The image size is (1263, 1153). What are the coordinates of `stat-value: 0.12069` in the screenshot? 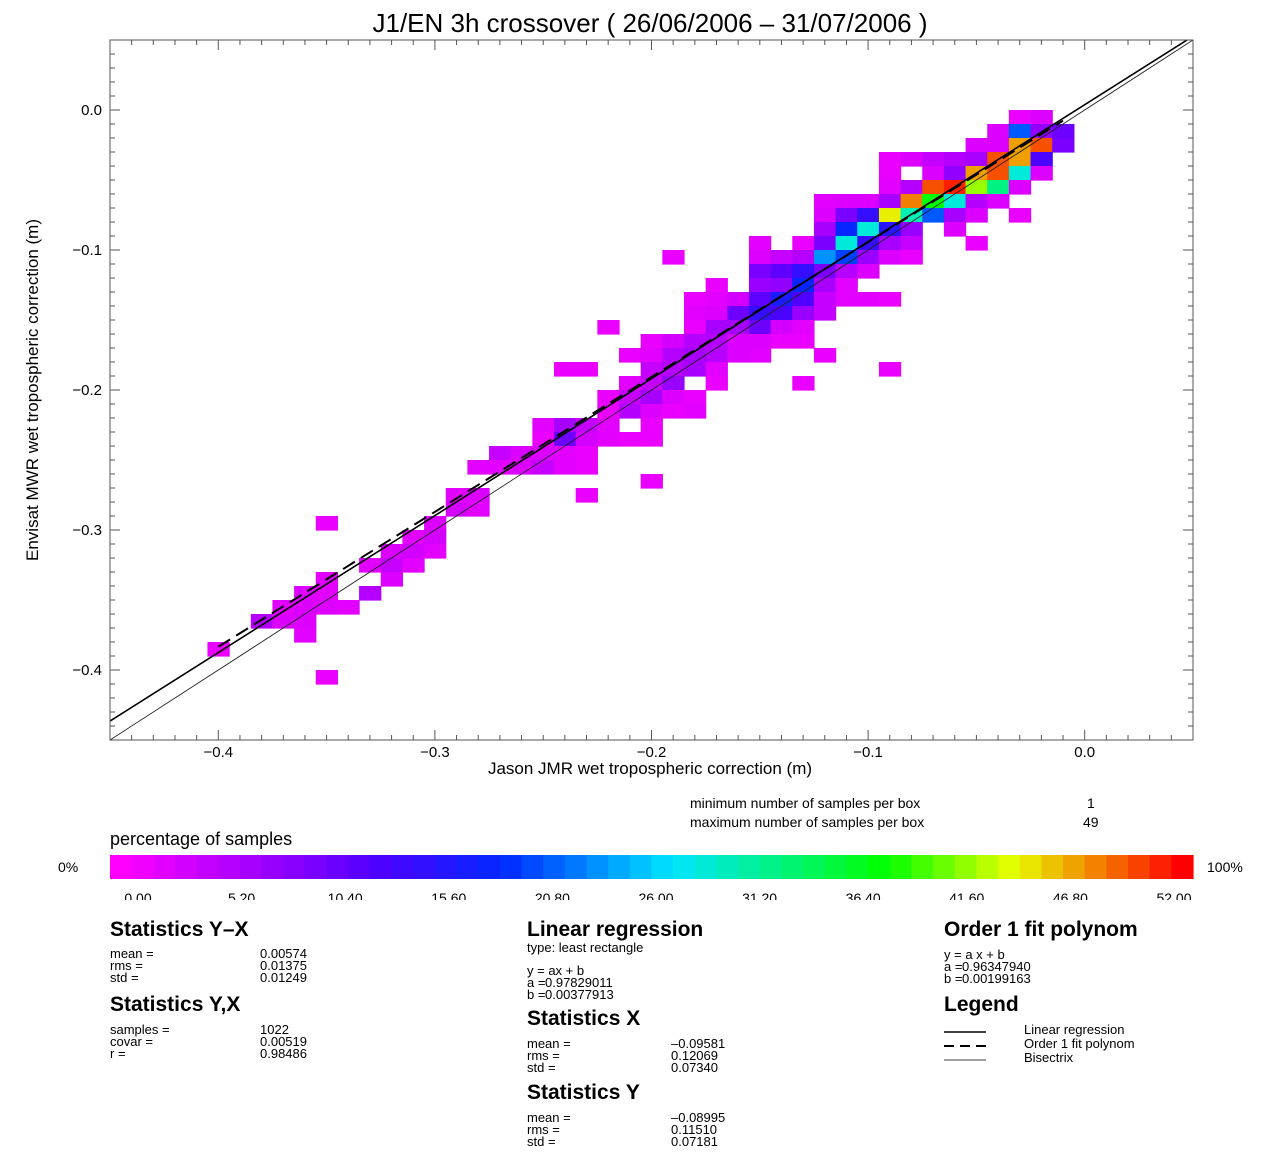 It's located at (694, 1055).